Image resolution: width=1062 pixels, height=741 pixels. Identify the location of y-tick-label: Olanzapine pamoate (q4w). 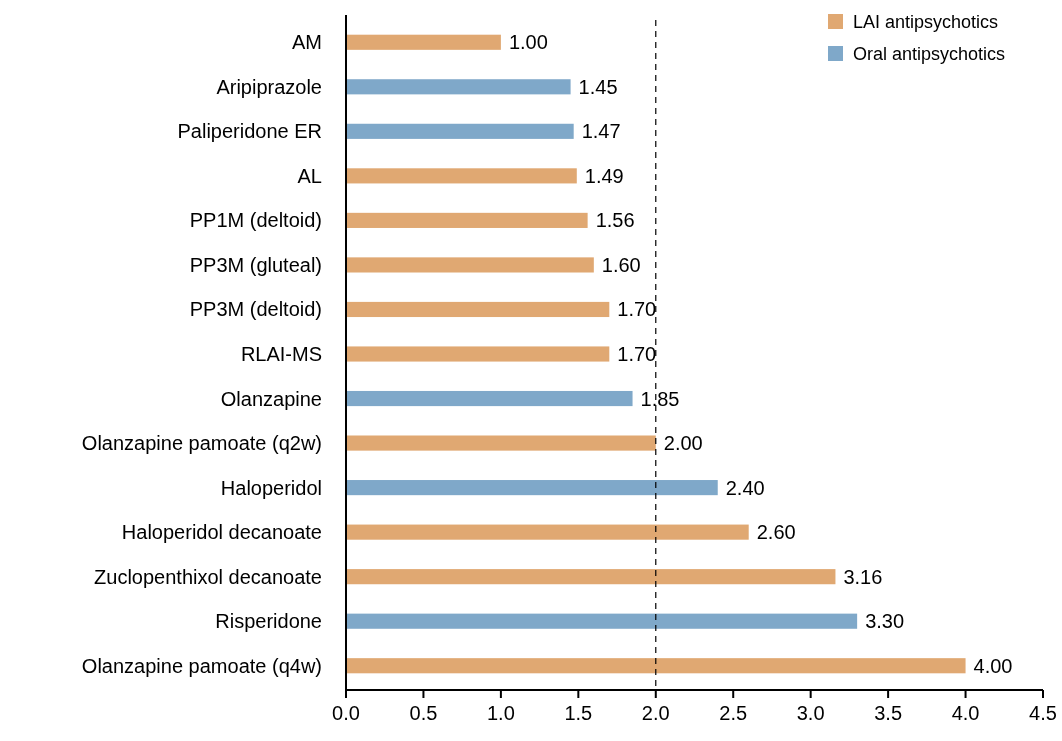
(201, 665).